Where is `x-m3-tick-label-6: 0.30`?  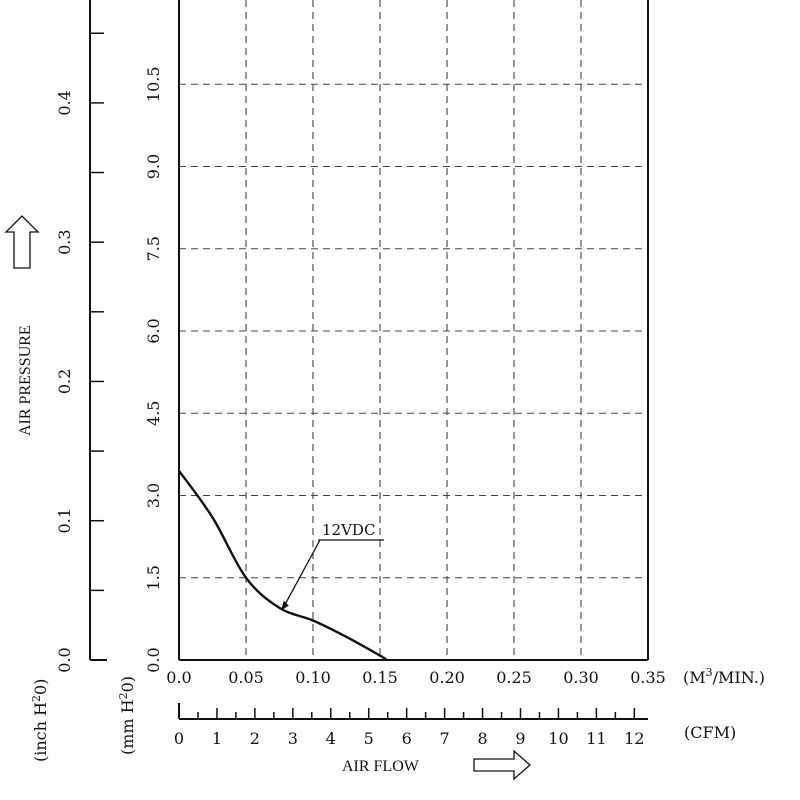
x-m3-tick-label-6: 0.30 is located at coordinates (581, 677).